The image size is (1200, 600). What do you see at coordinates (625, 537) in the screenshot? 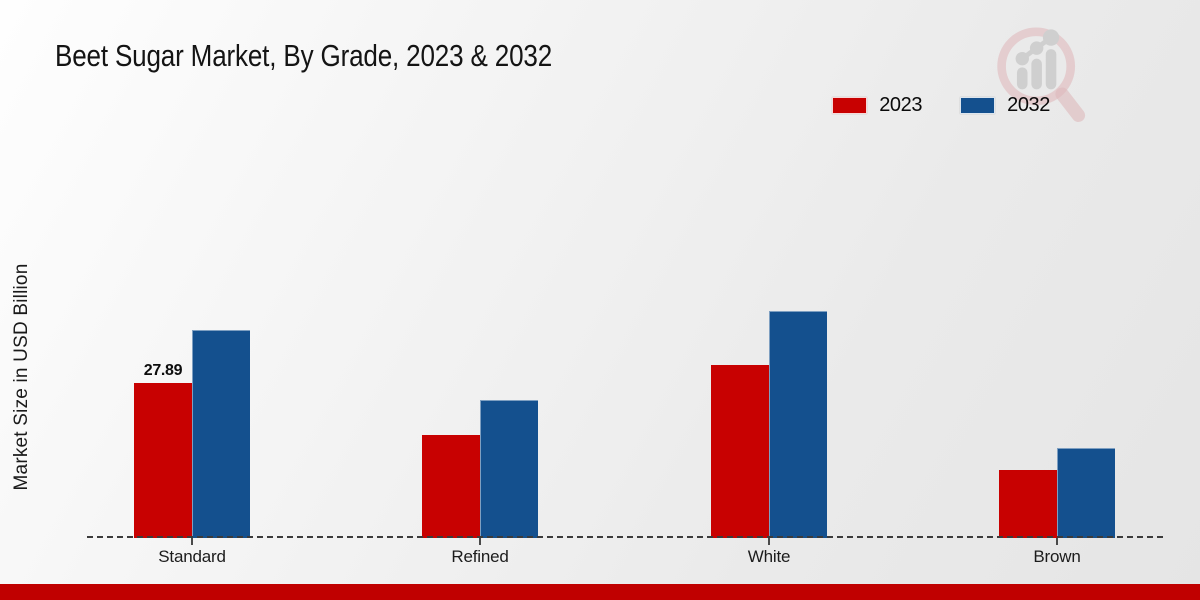
I see `x-axis-line` at bounding box center [625, 537].